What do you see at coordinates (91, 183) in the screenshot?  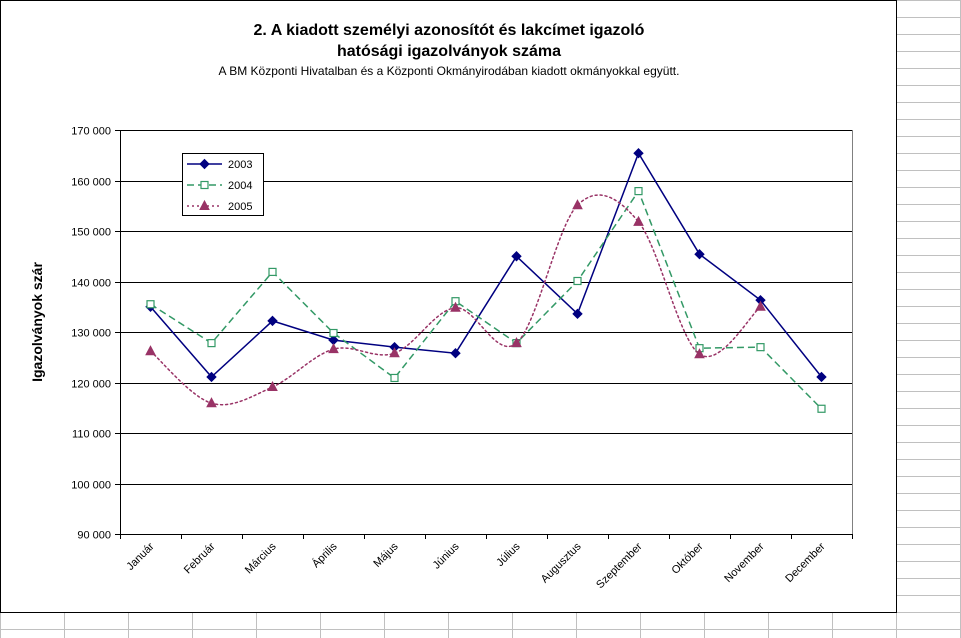 I see `y-tick-label: 160 000` at bounding box center [91, 183].